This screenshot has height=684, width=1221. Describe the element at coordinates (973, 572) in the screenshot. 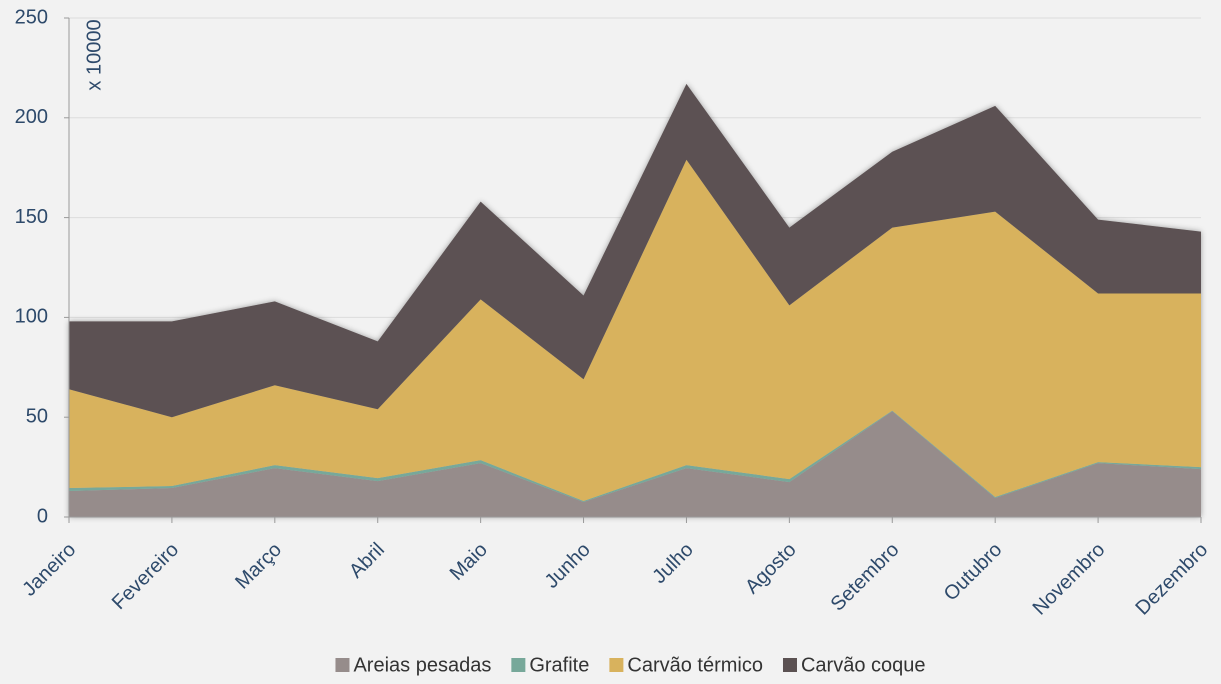

I see `x-tick-label: Outubro` at that location.